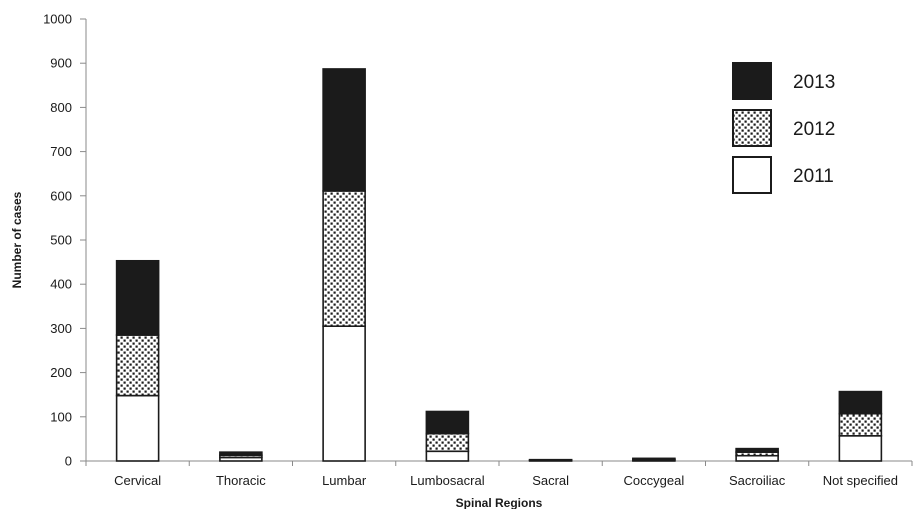 This screenshot has height=514, width=917. What do you see at coordinates (17, 239) in the screenshot?
I see `y-axis-title: Number of cases` at bounding box center [17, 239].